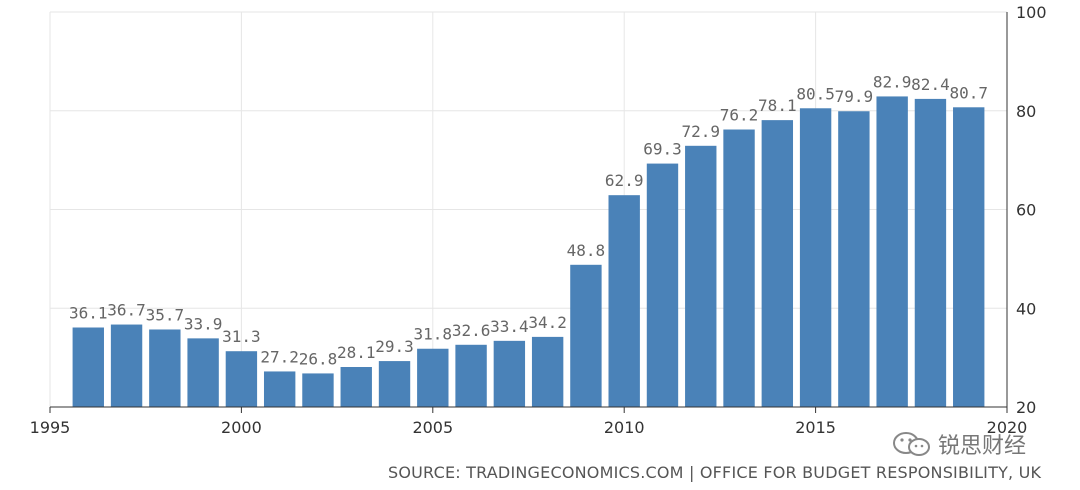 Image resolution: width=1080 pixels, height=490 pixels. I want to click on wechat-icon, so click(911, 444).